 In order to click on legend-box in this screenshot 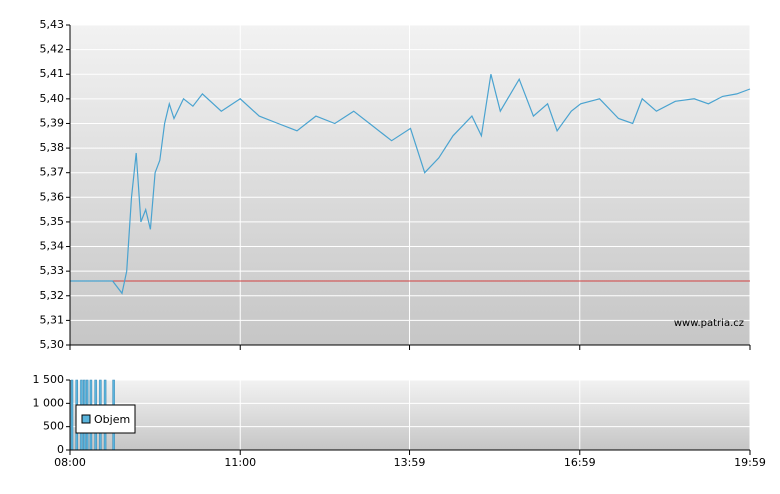, I will do `click(105, 419)`.